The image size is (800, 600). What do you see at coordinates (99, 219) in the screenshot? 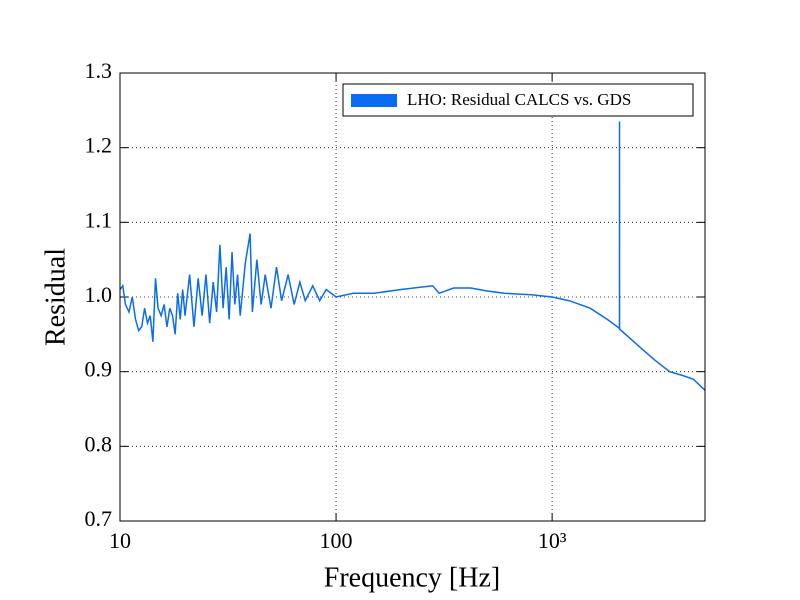
I see `y-tick-label: 1.1` at bounding box center [99, 219].